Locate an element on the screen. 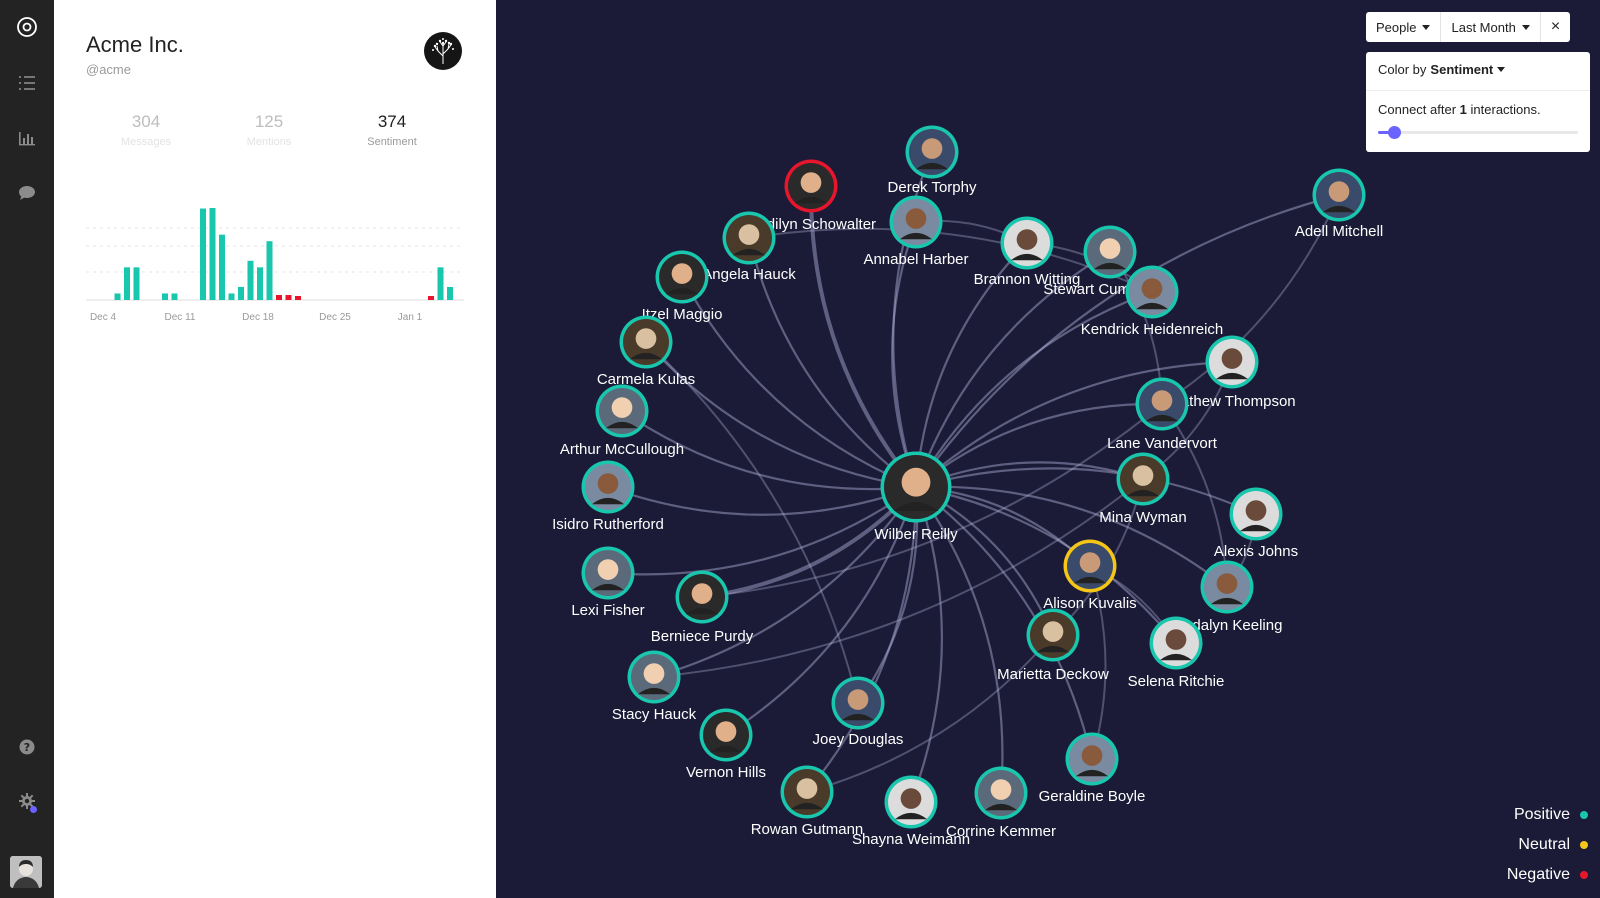 This screenshot has height=898, width=1600. period-dropdown: Last Month is located at coordinates (1491, 27).